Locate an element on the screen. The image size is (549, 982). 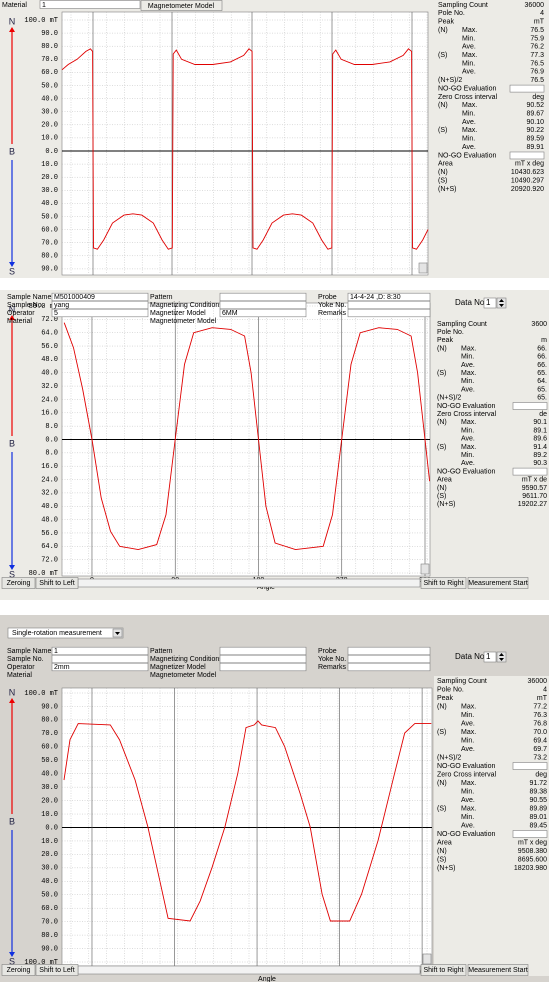
y-tick-label: 40.0 is located at coordinates (49, 882).